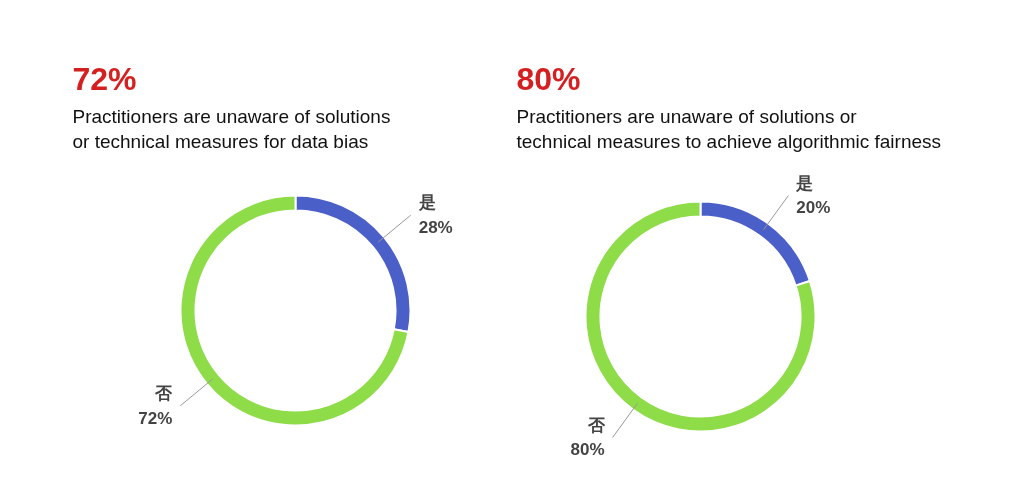  Describe the element at coordinates (435, 228) in the screenshot. I see `data-label: 28%` at that location.